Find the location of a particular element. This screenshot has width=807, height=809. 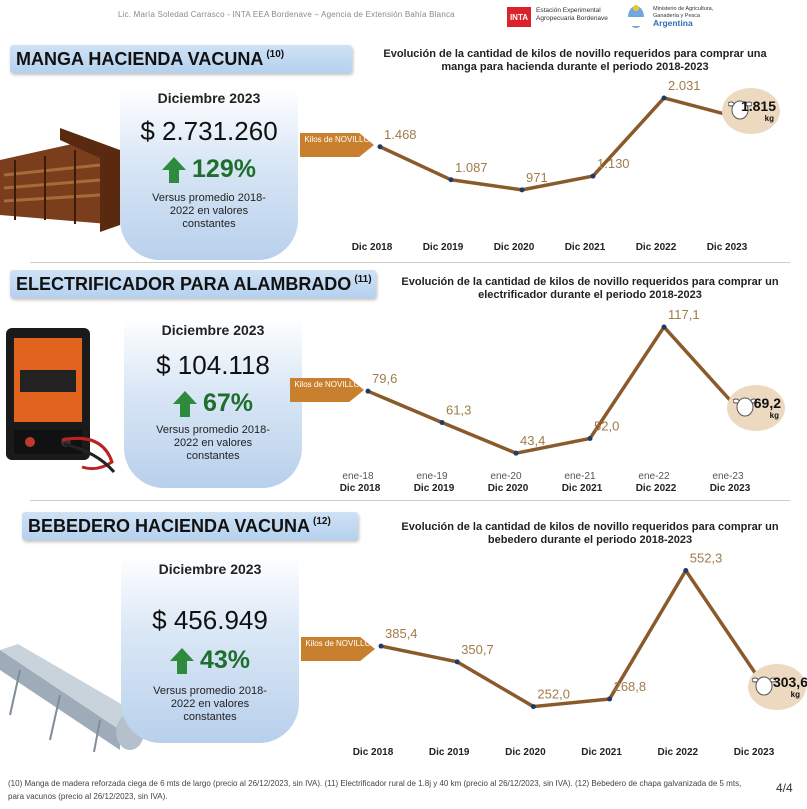

pct-value: 129% is located at coordinates (224, 169).